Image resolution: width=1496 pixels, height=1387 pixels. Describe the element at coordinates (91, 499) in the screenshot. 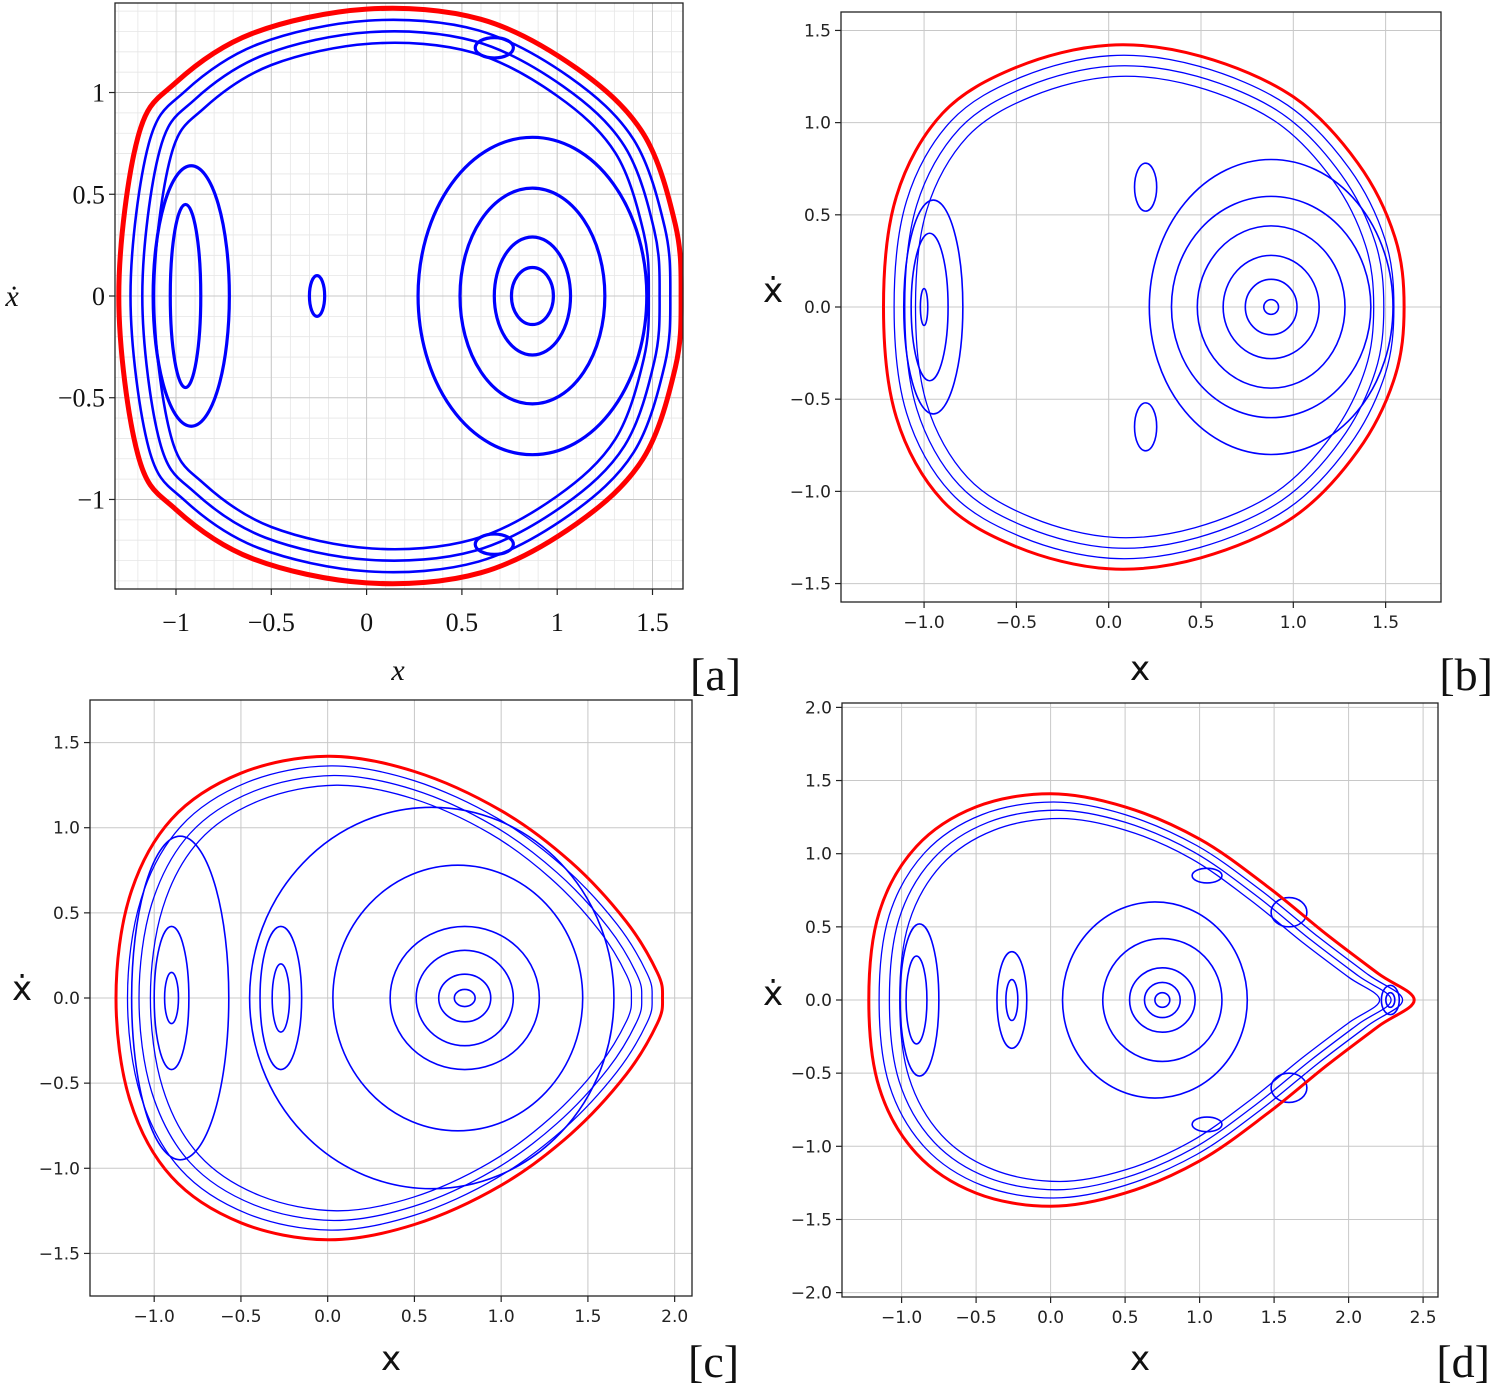

I see `y-tick-label: −1` at that location.